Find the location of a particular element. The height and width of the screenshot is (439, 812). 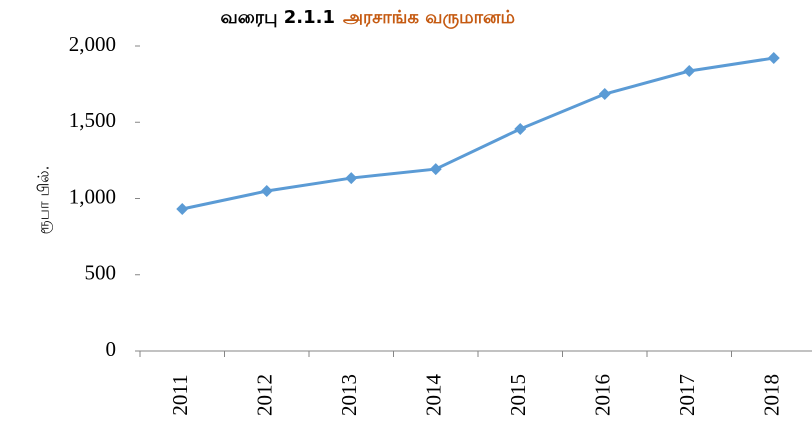

chart-title-label: வரைபு 2.1.1 is located at coordinates (278, 17).